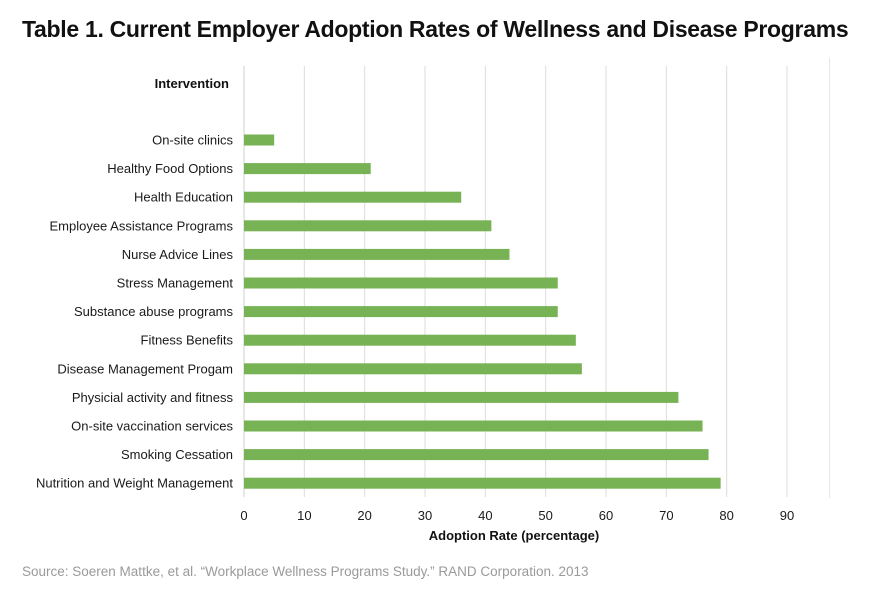  I want to click on category-label: Physicial activity and fitness, so click(153, 397).